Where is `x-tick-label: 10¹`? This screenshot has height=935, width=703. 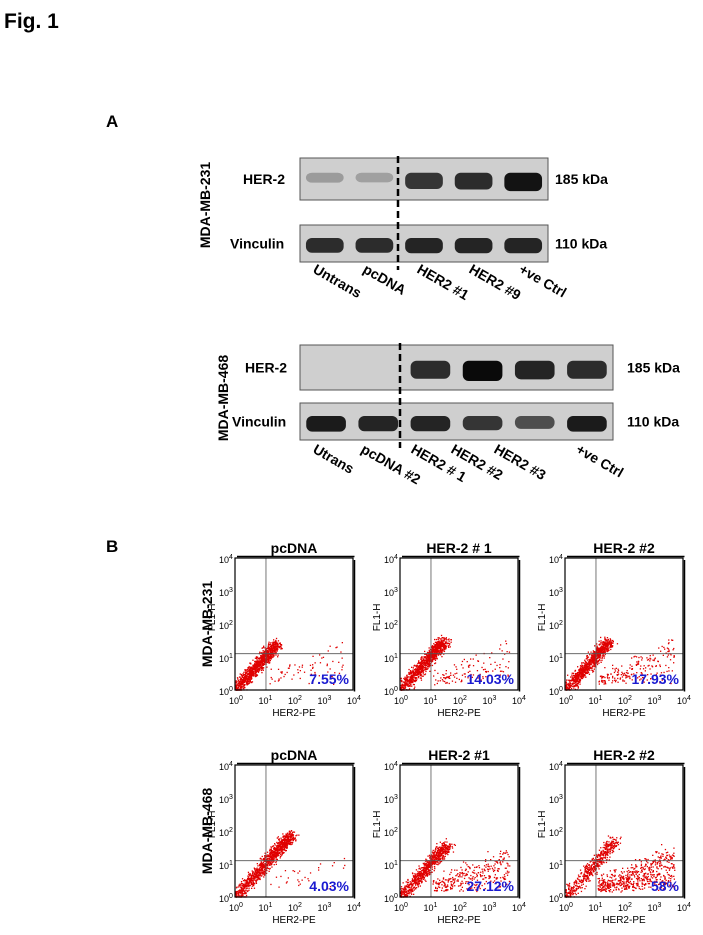 x-tick-label: 10¹ is located at coordinates (266, 907).